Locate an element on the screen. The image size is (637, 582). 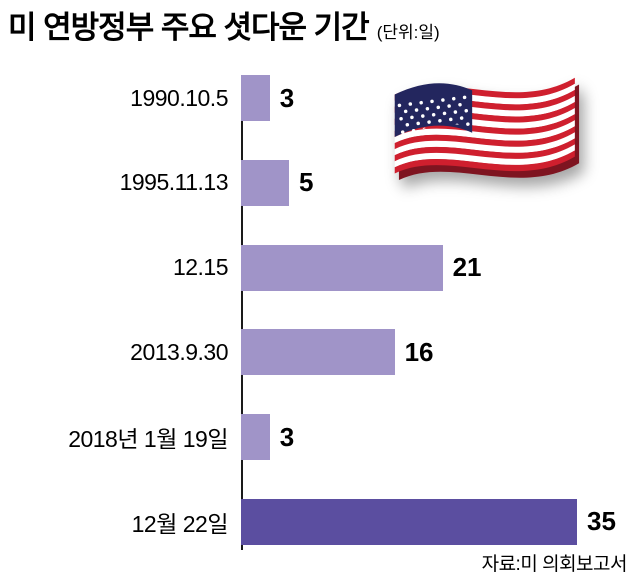
source-credit: 자료:미 의회보고서 is located at coordinates (554, 564).